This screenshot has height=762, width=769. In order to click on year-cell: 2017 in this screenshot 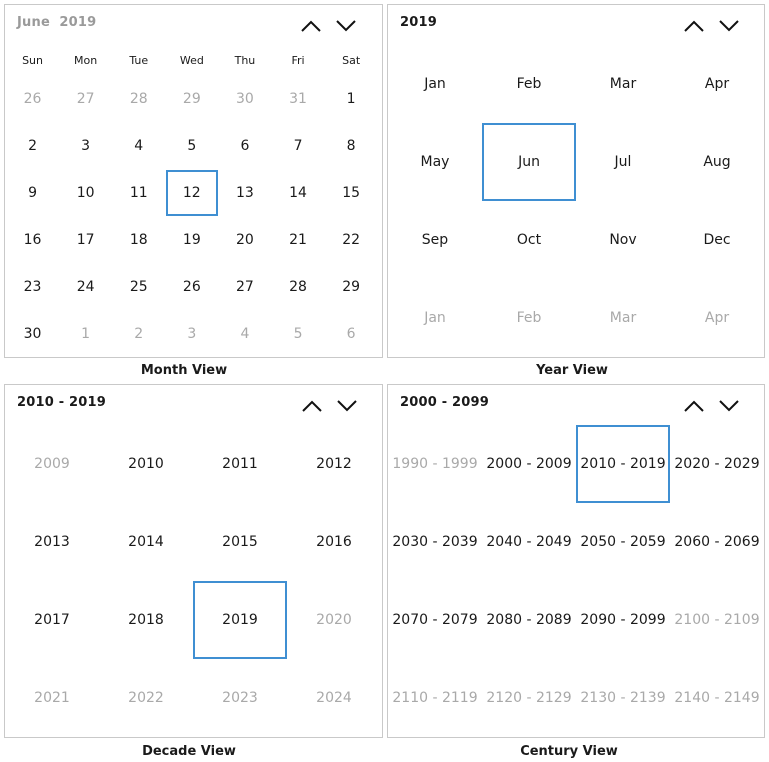, I will do `click(52, 620)`.